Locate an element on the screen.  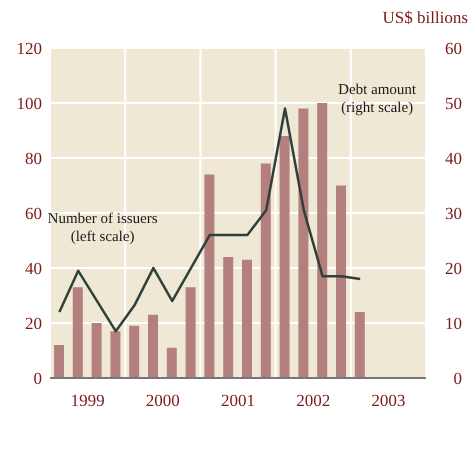
y2-tick-label: 30 is located at coordinates (453, 214).